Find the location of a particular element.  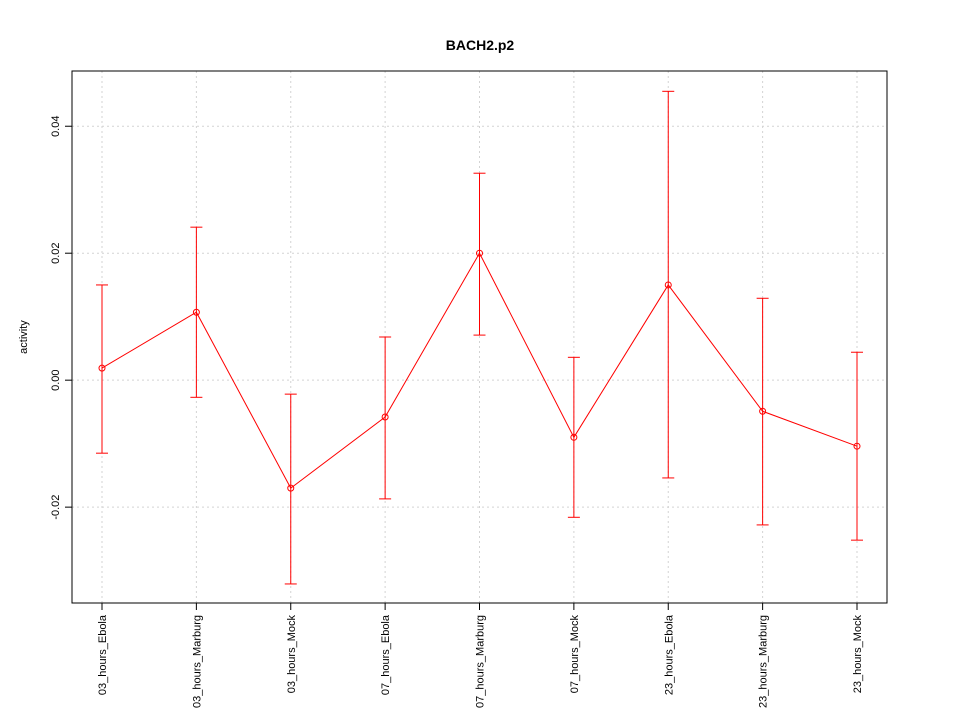

x-tick-label: 03_hours_Ebola is located at coordinates (103, 654).